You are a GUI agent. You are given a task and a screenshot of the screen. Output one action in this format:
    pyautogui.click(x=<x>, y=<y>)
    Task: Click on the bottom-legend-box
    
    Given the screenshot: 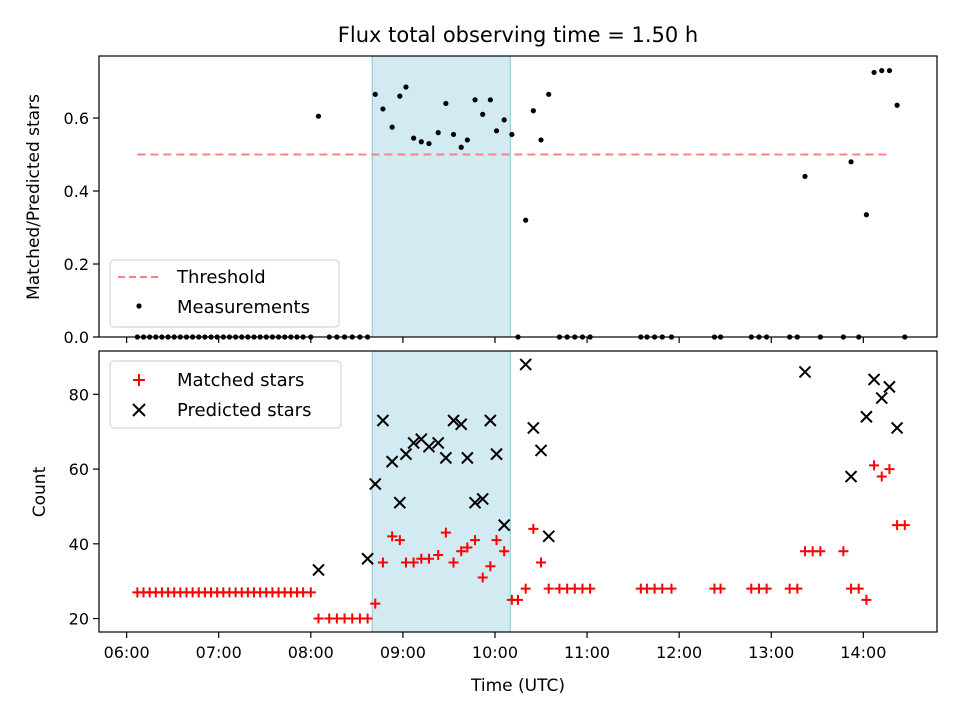 What is the action you would take?
    pyautogui.click(x=225, y=394)
    